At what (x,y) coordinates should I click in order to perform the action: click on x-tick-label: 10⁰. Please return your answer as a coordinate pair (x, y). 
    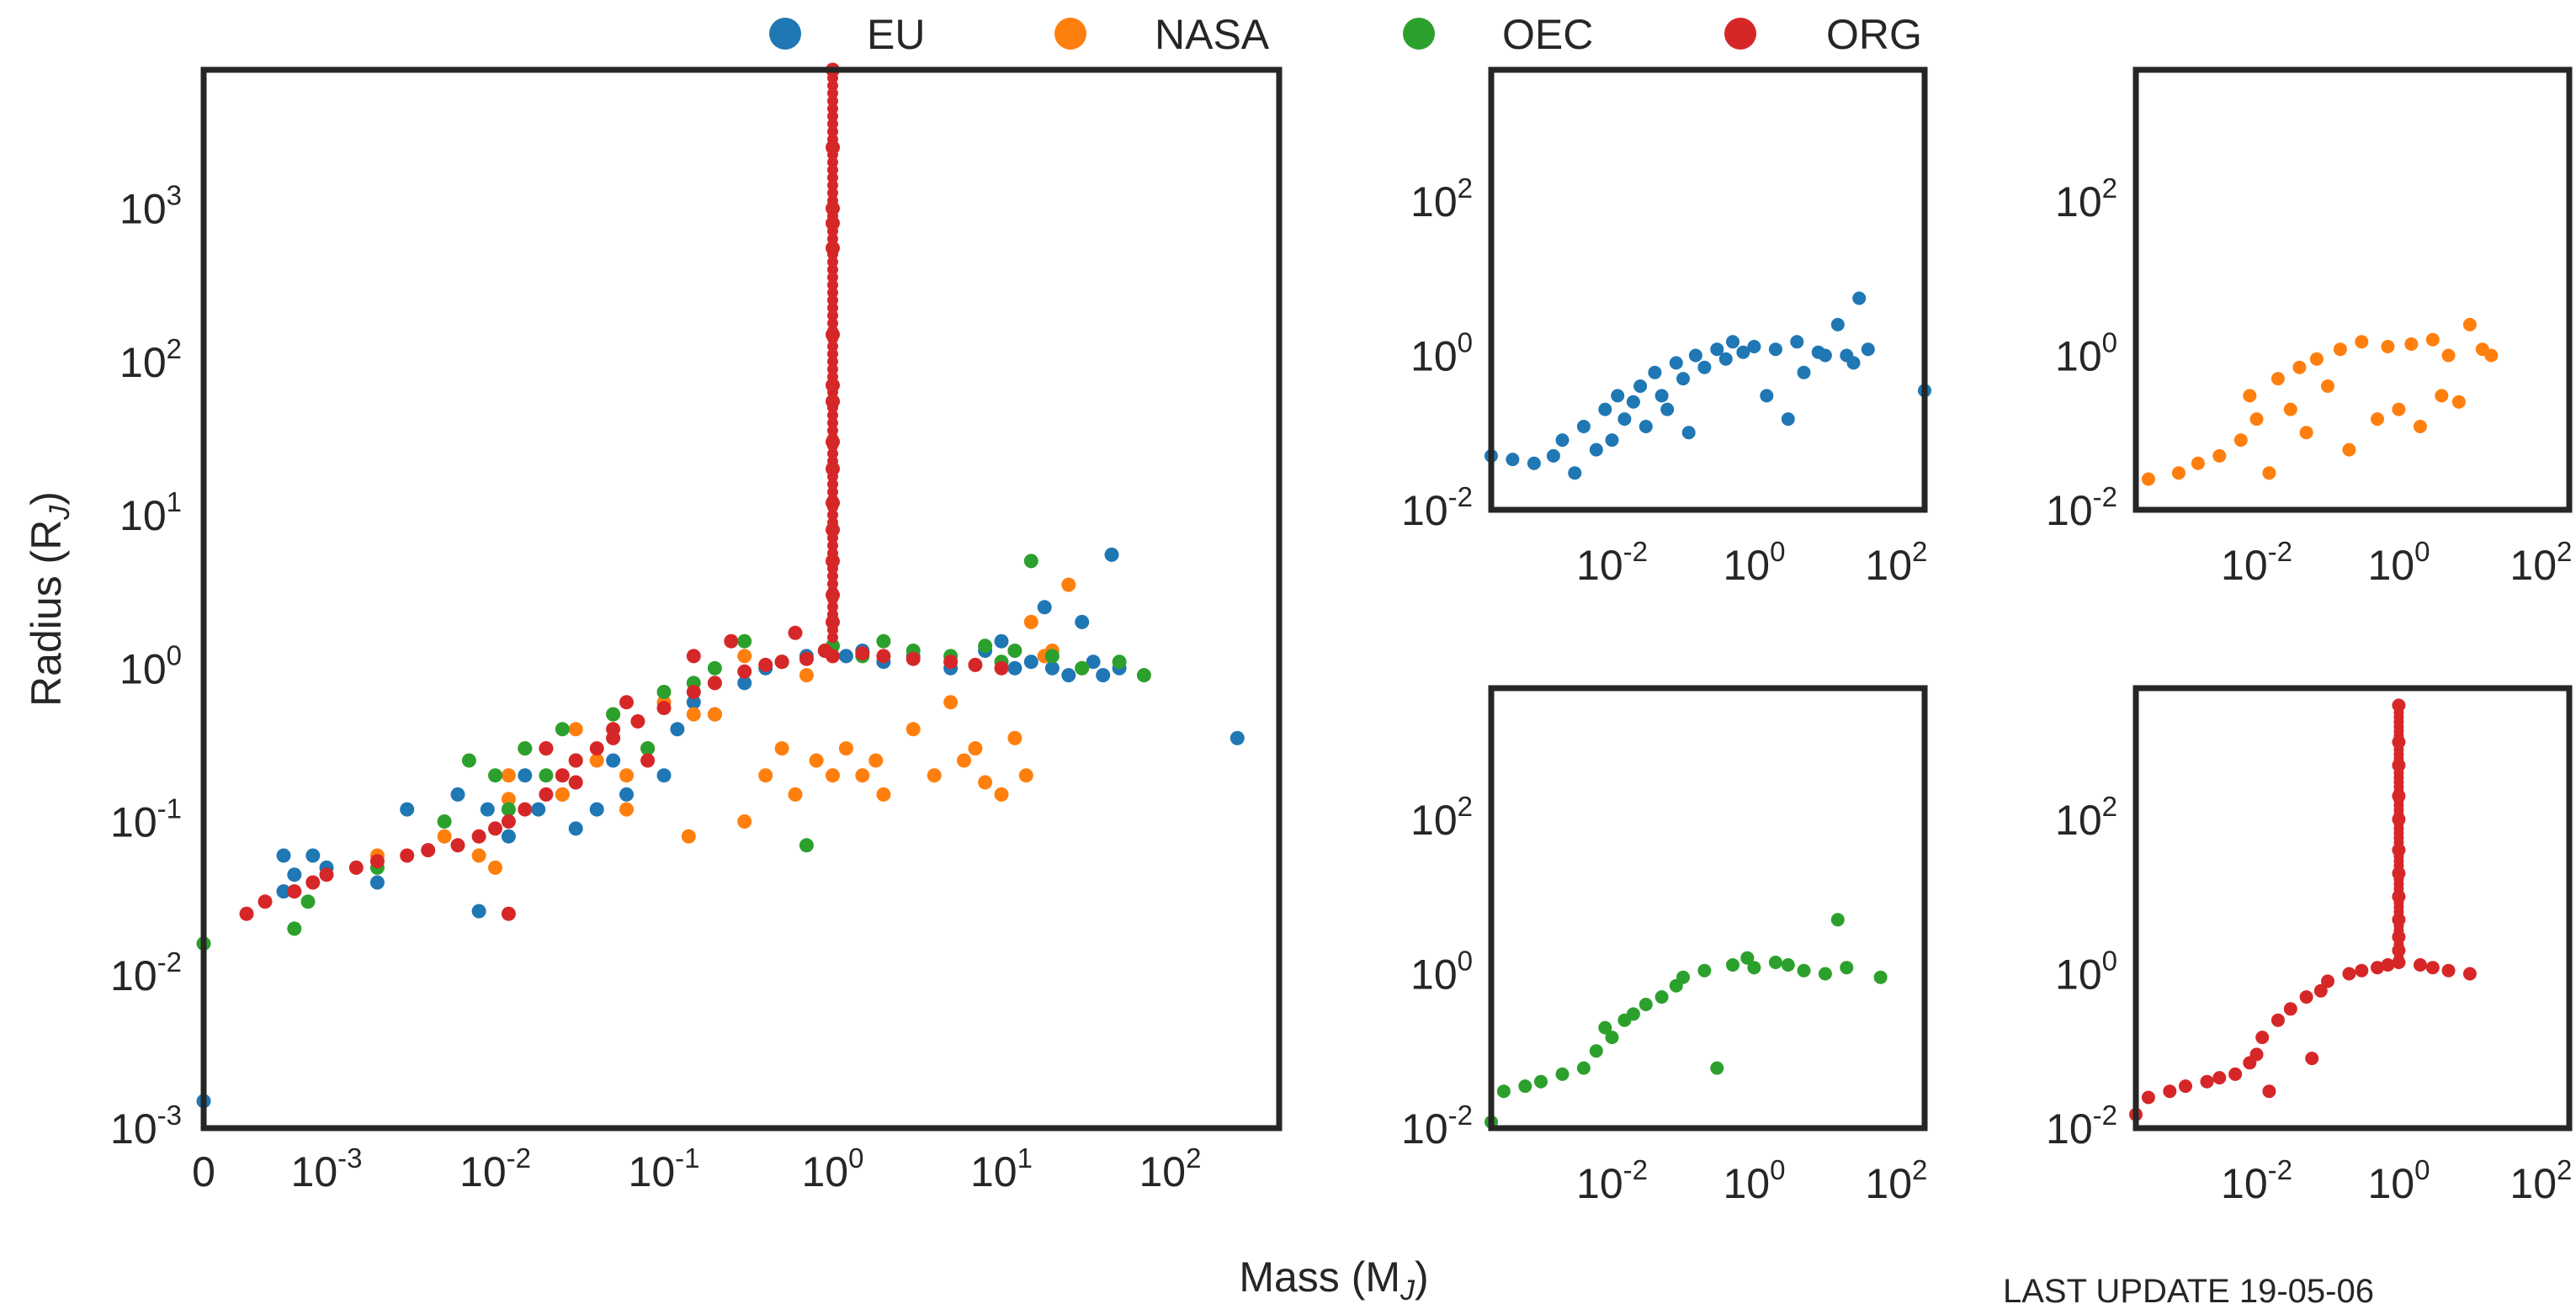
    Looking at the image, I should click on (1754, 1180).